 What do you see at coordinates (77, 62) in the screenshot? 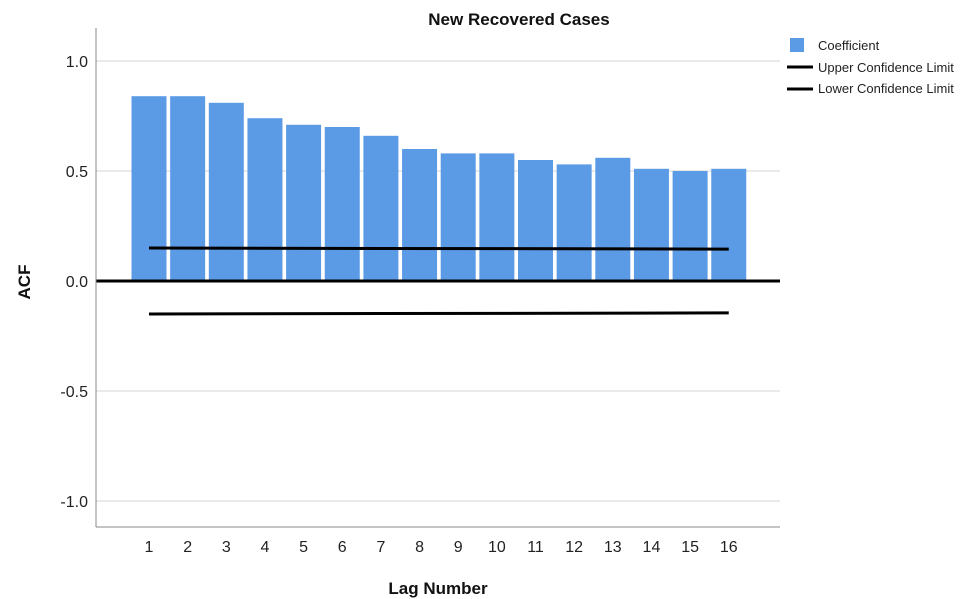
I see `y-tick-label: 1.0` at bounding box center [77, 62].